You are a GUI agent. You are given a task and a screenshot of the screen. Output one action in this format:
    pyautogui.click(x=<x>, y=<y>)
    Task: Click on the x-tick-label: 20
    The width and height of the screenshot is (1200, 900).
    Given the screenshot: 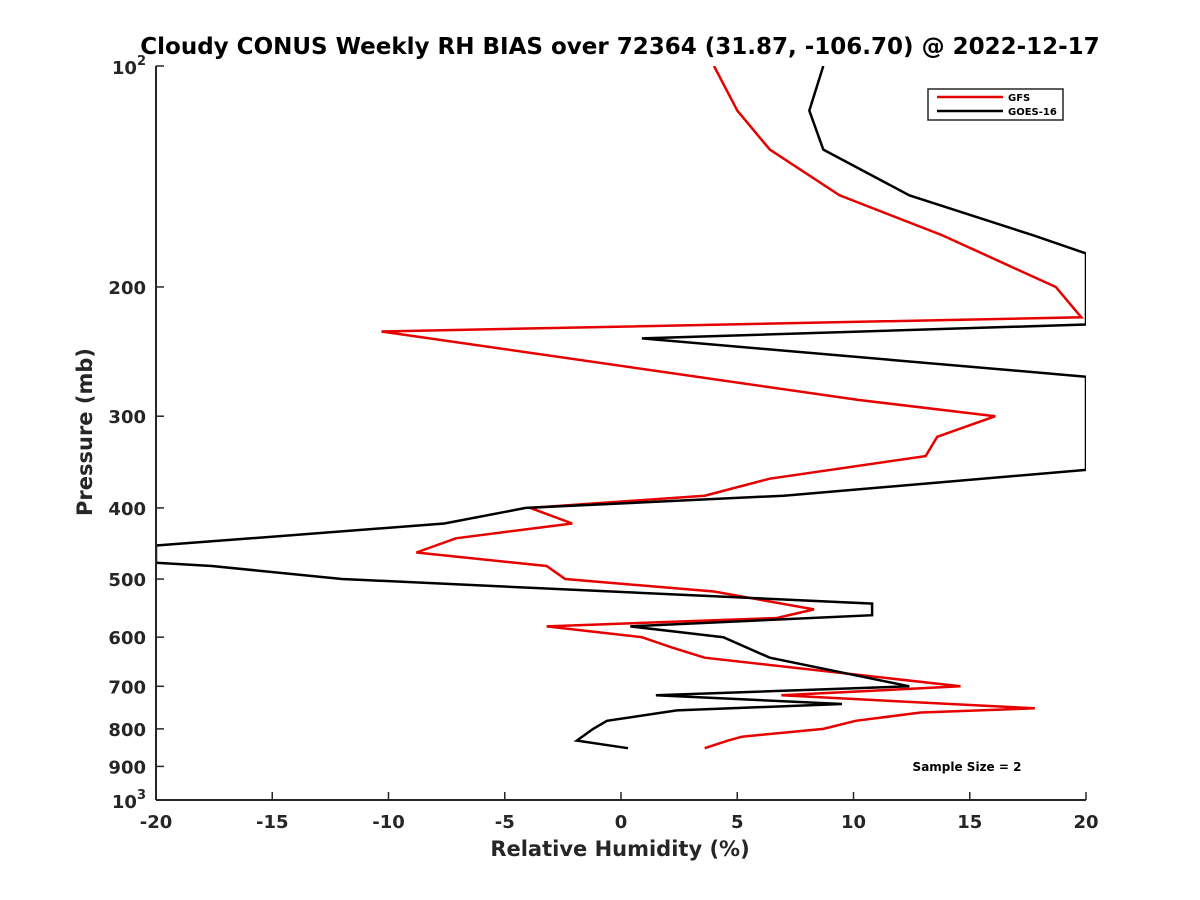 What is the action you would take?
    pyautogui.click(x=1085, y=822)
    